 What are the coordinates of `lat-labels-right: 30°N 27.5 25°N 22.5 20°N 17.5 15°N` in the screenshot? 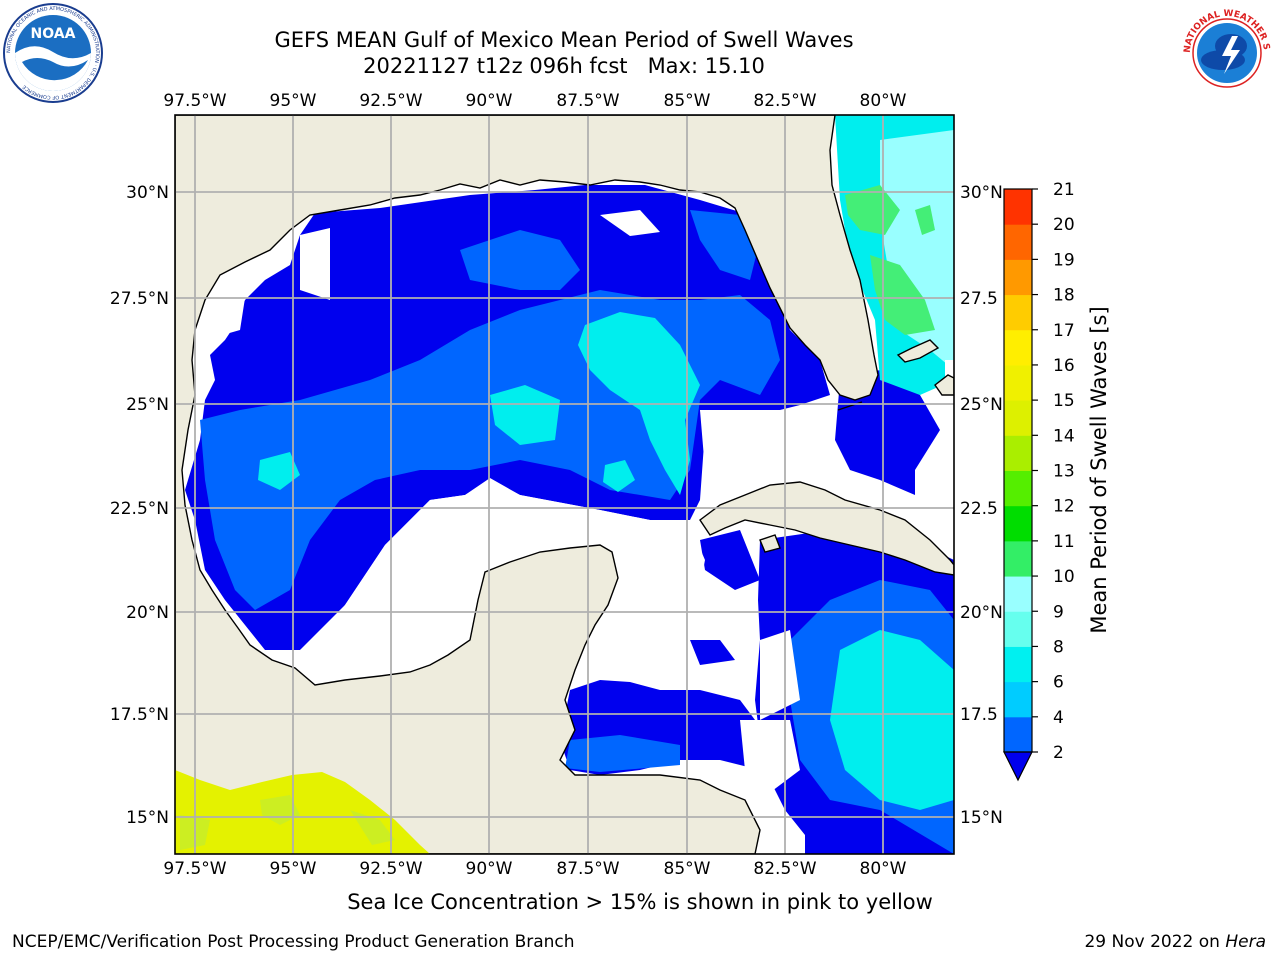 It's located at (981, 505).